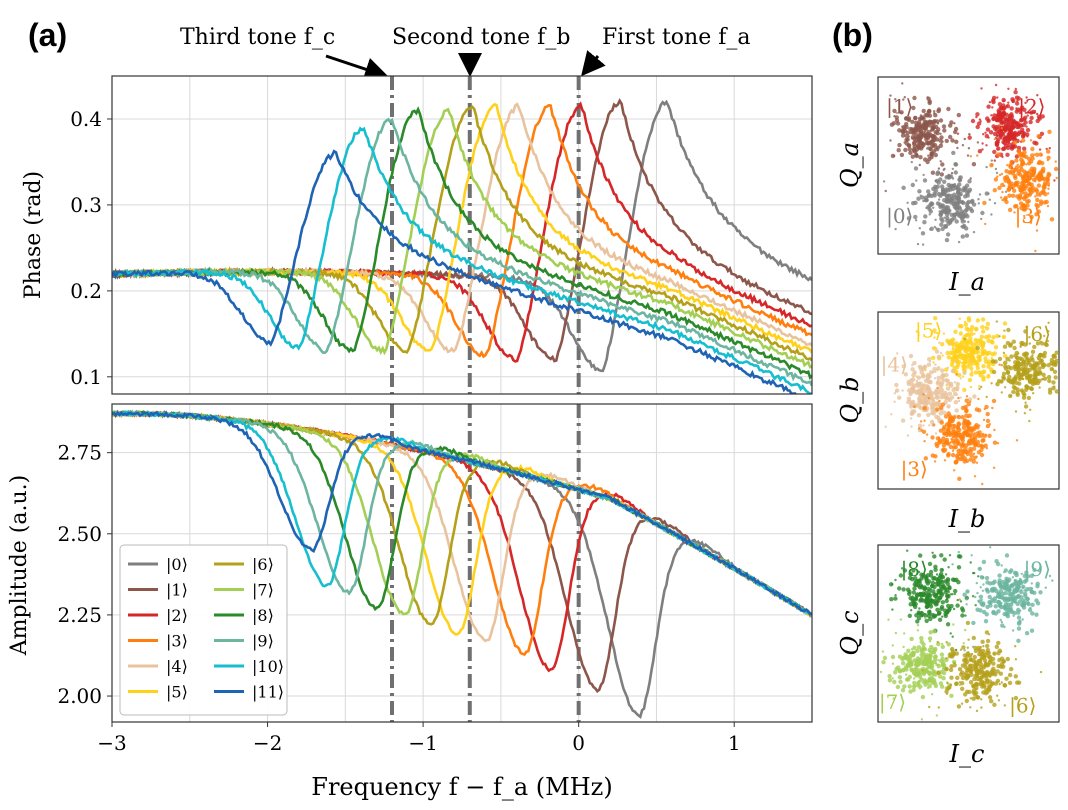  Describe the element at coordinates (268, 666) in the screenshot. I see `legend-label: |10⟩` at that location.